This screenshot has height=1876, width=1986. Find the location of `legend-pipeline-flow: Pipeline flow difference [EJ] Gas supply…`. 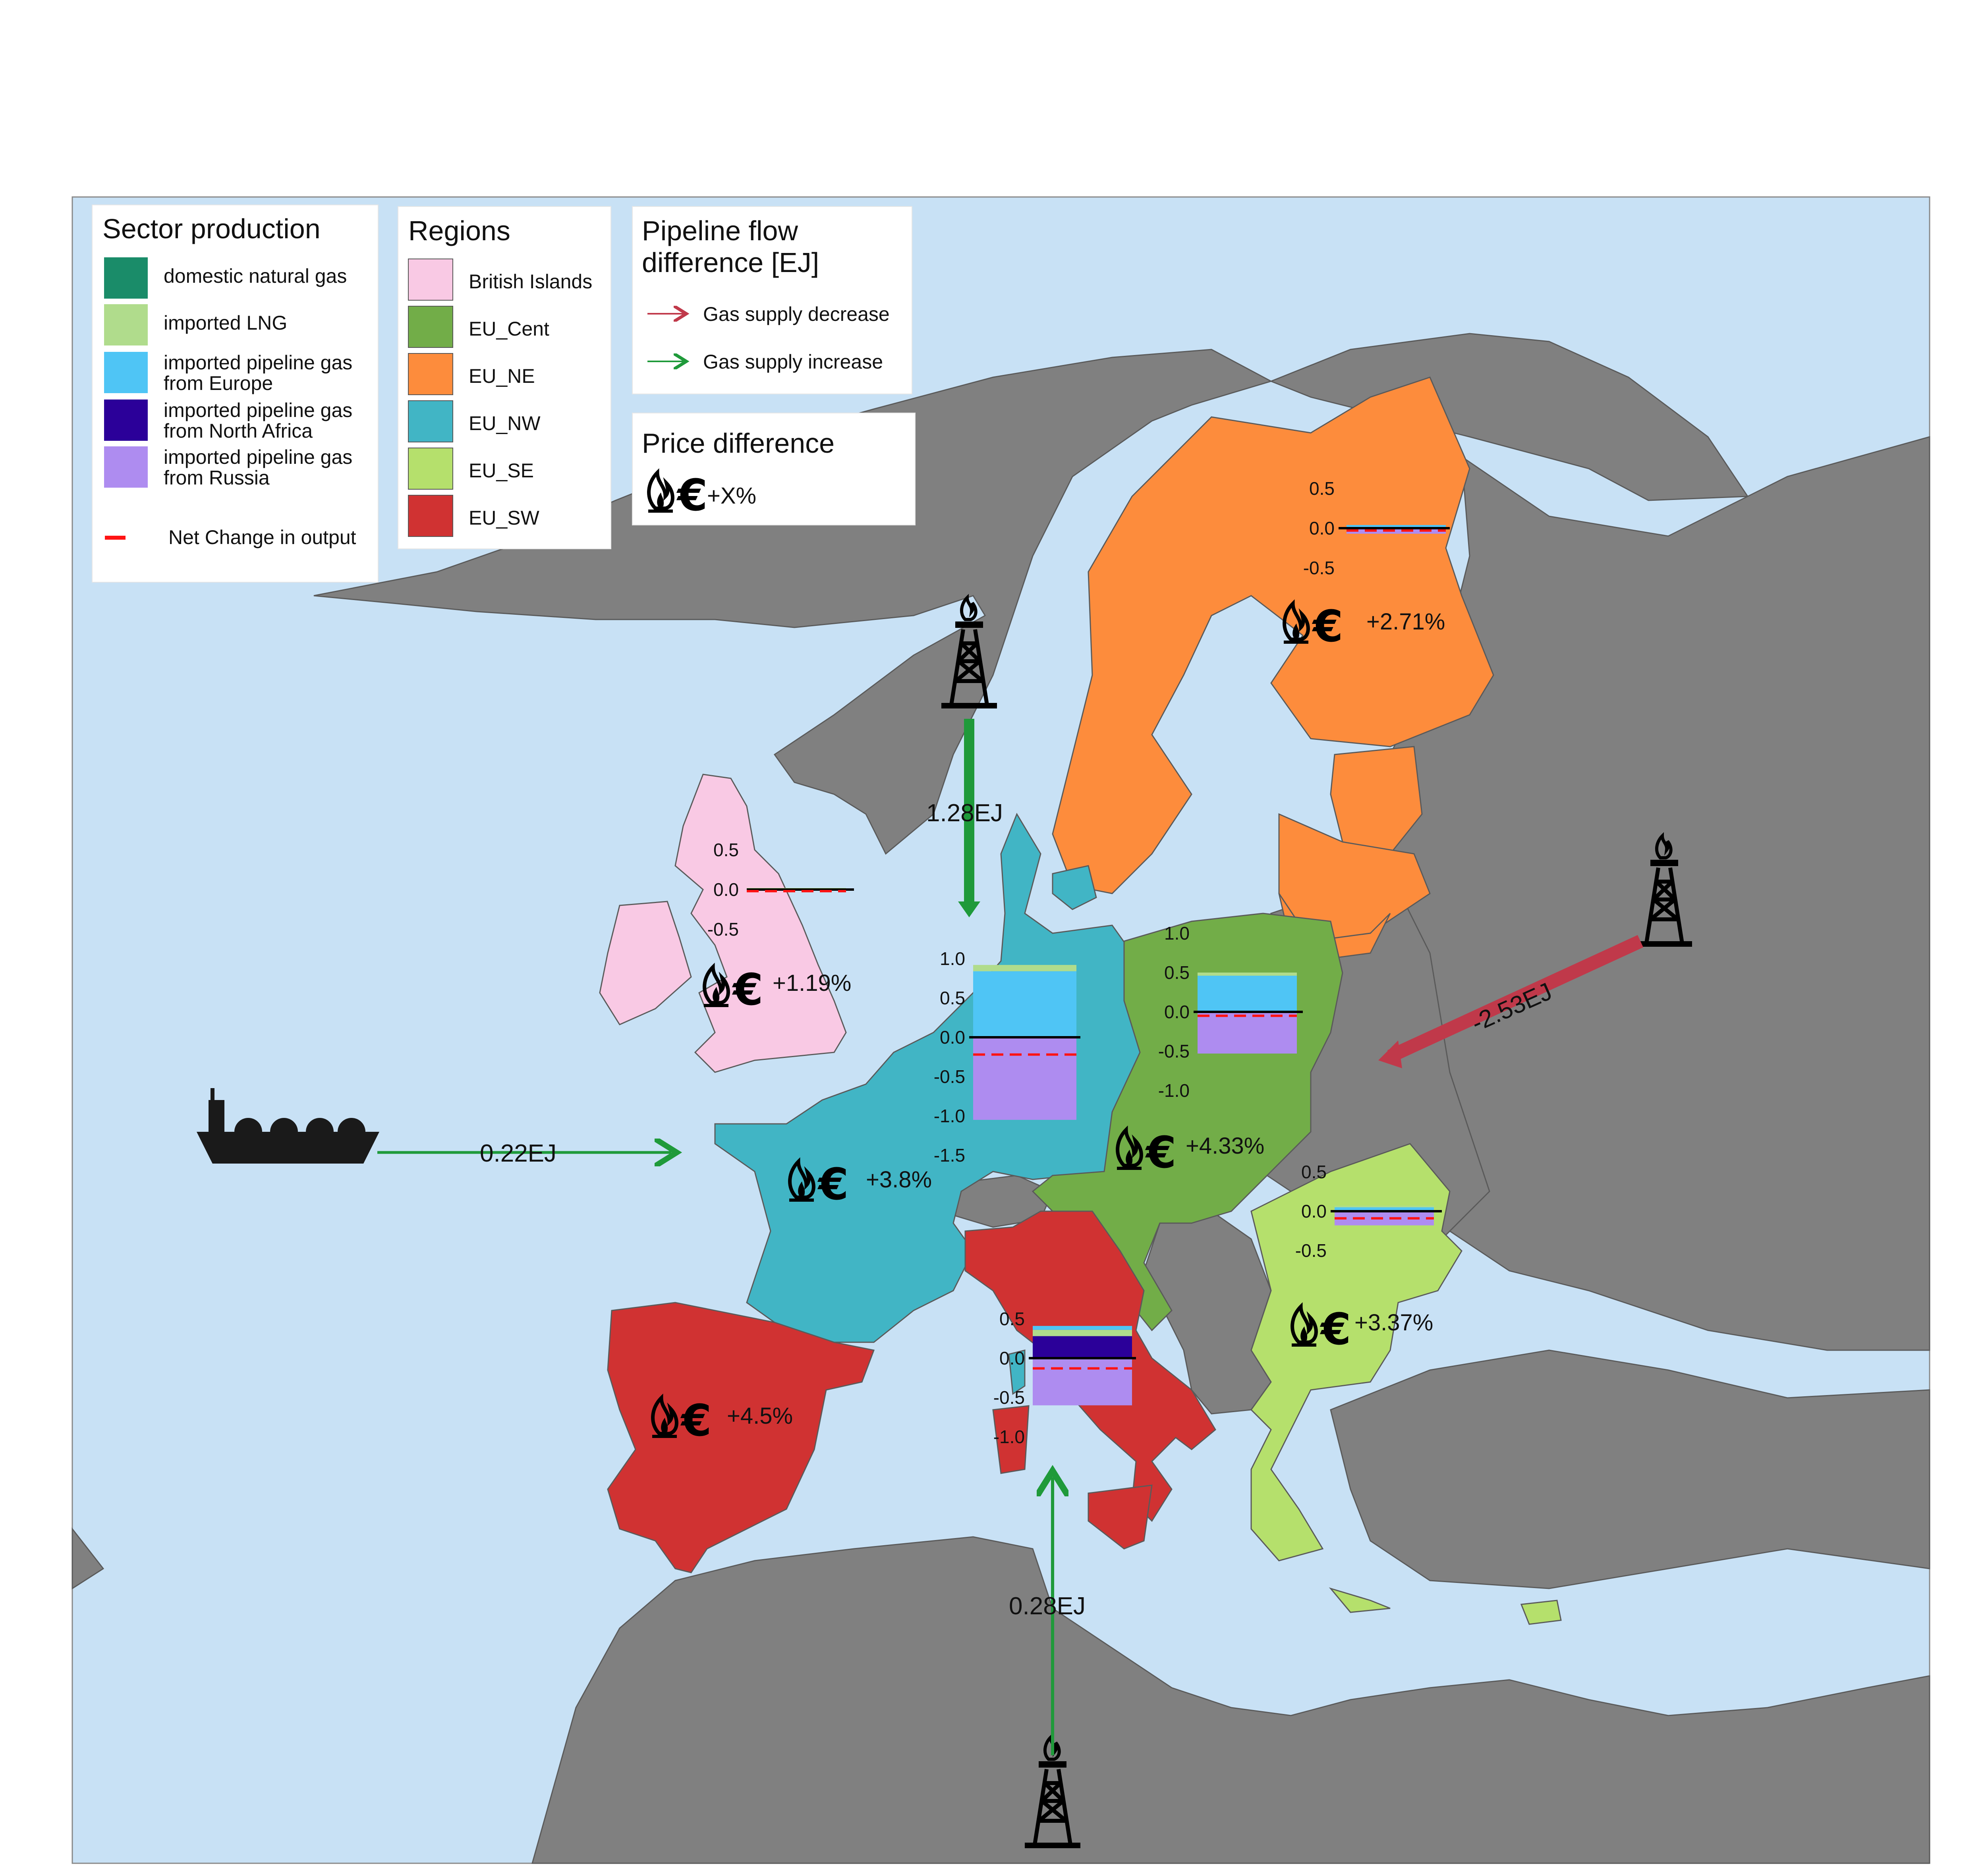

legend-pipeline-flow: Pipeline flow difference [EJ] Gas supply… is located at coordinates (772, 300).